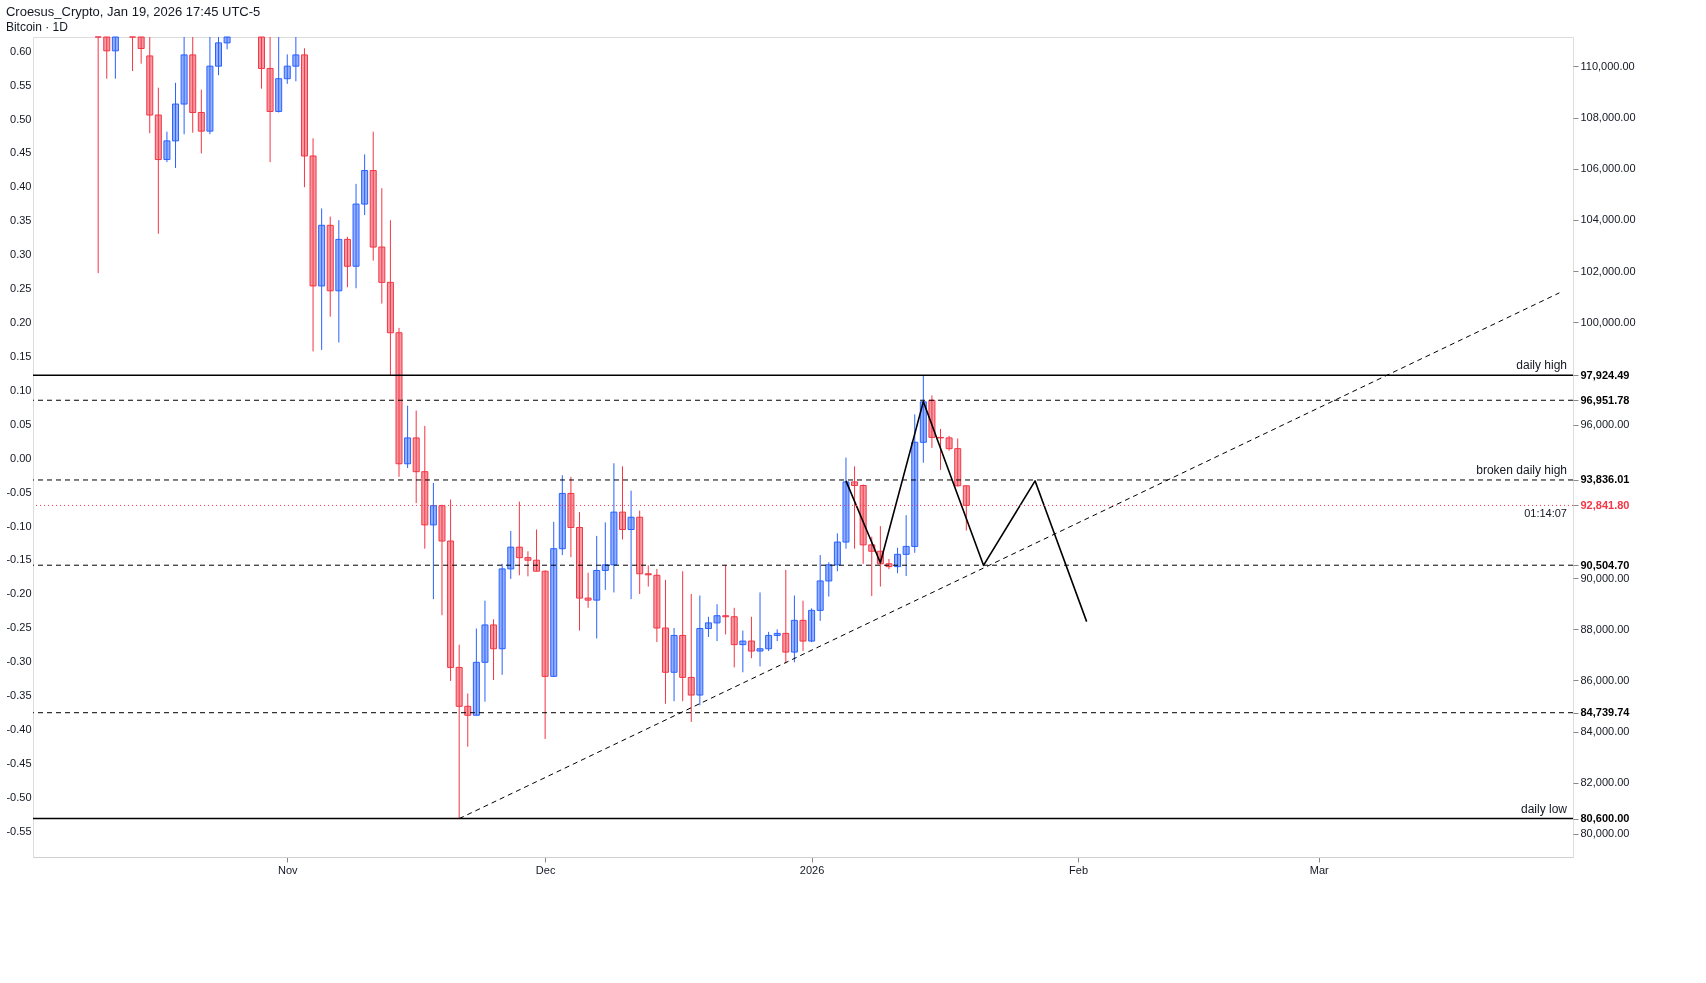 The image size is (1706, 983). I want to click on y-tick-label: 86,000.00, so click(1605, 679).